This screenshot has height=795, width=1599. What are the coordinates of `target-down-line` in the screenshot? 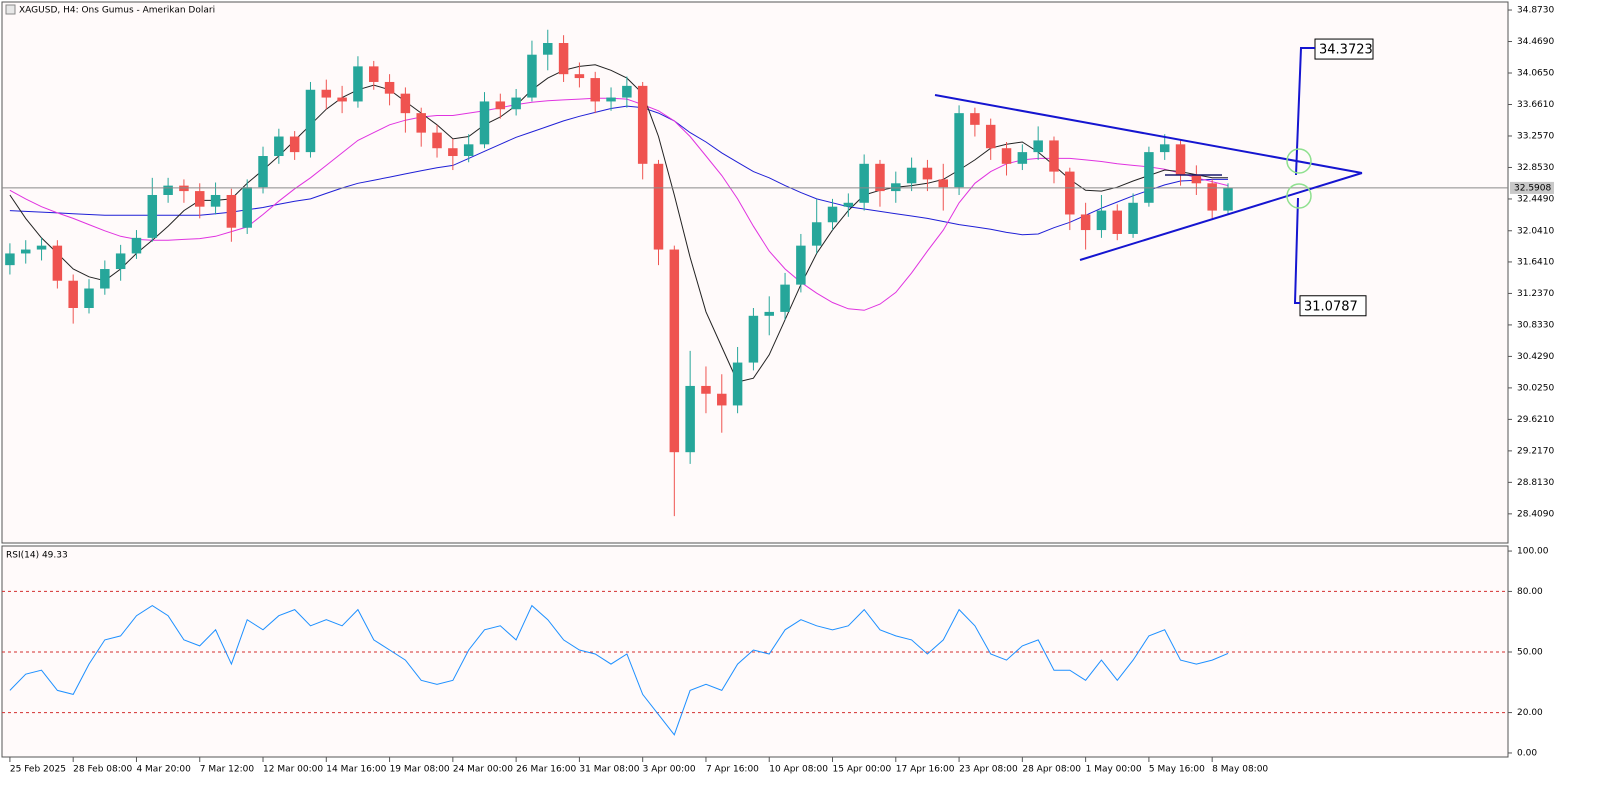 It's located at (1296, 250).